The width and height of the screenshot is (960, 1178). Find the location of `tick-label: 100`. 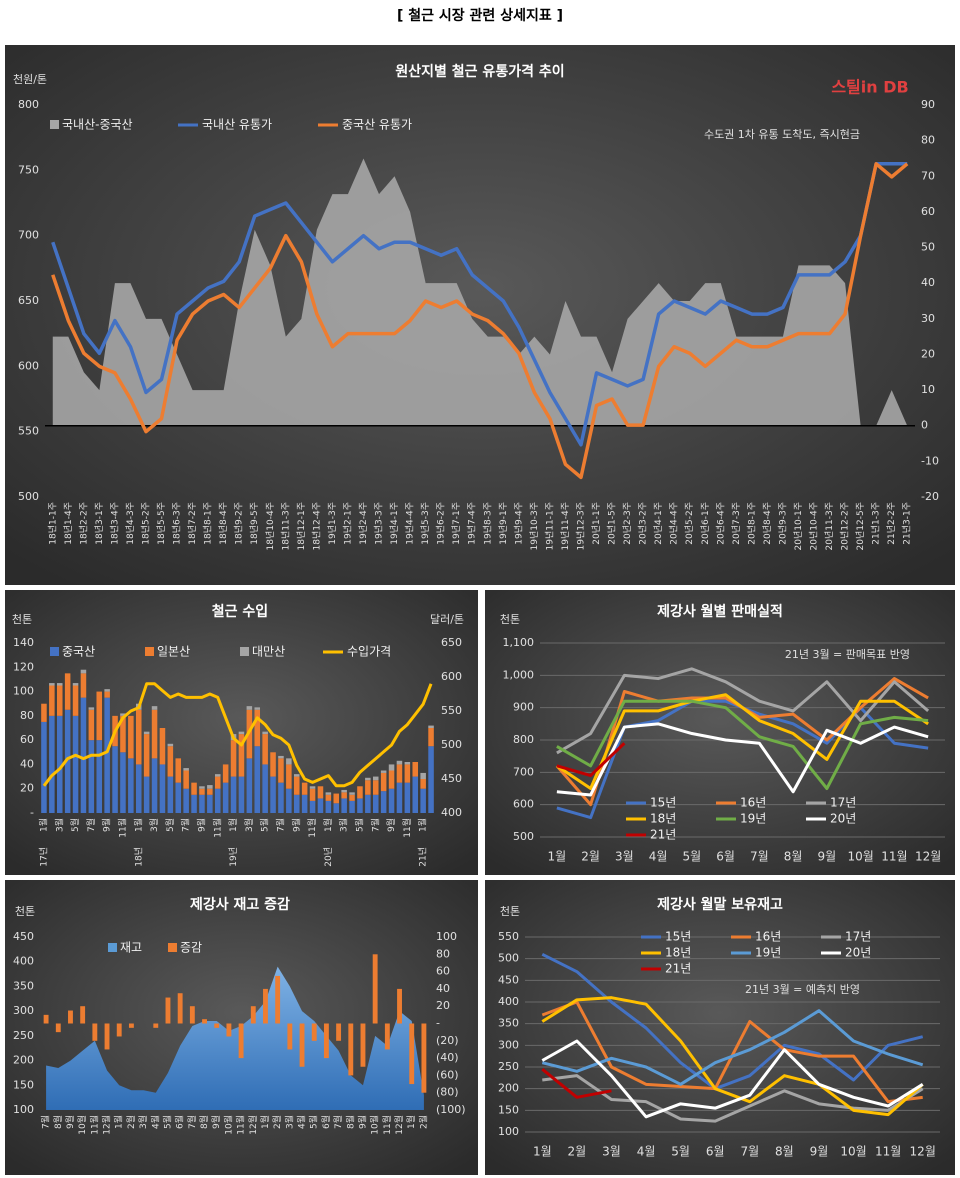

tick-label: 100 is located at coordinates (23, 1109).